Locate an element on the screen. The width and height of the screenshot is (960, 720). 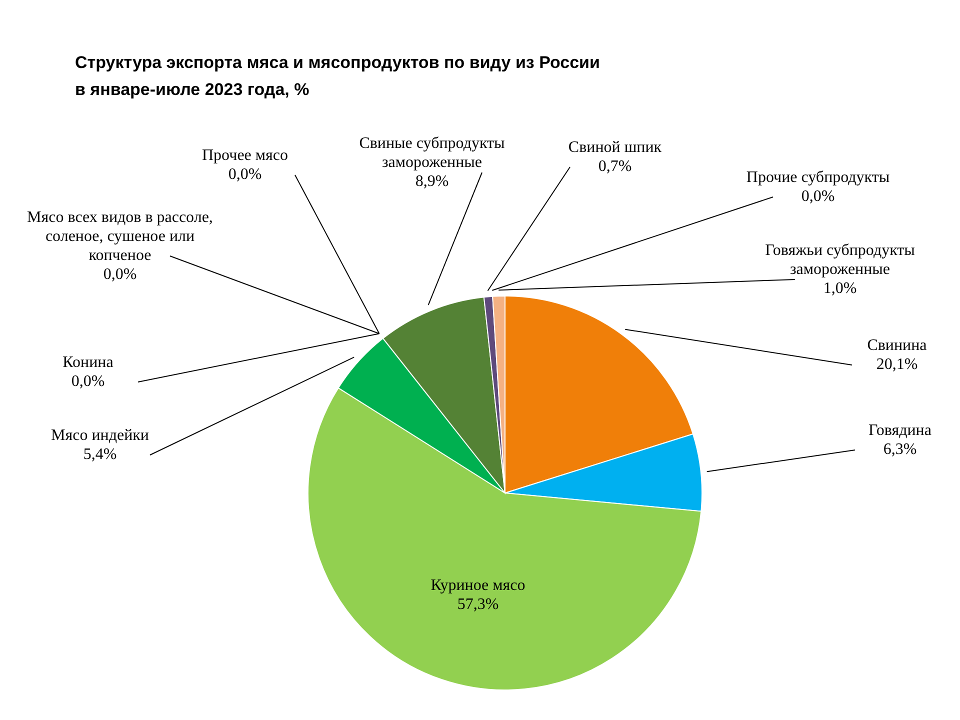
slice-label: Свиной шпик is located at coordinates (615, 147).